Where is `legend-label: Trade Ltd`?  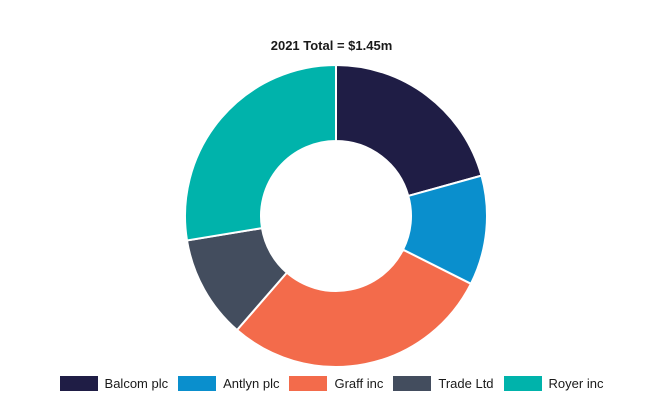
legend-label: Trade Ltd is located at coordinates (466, 383).